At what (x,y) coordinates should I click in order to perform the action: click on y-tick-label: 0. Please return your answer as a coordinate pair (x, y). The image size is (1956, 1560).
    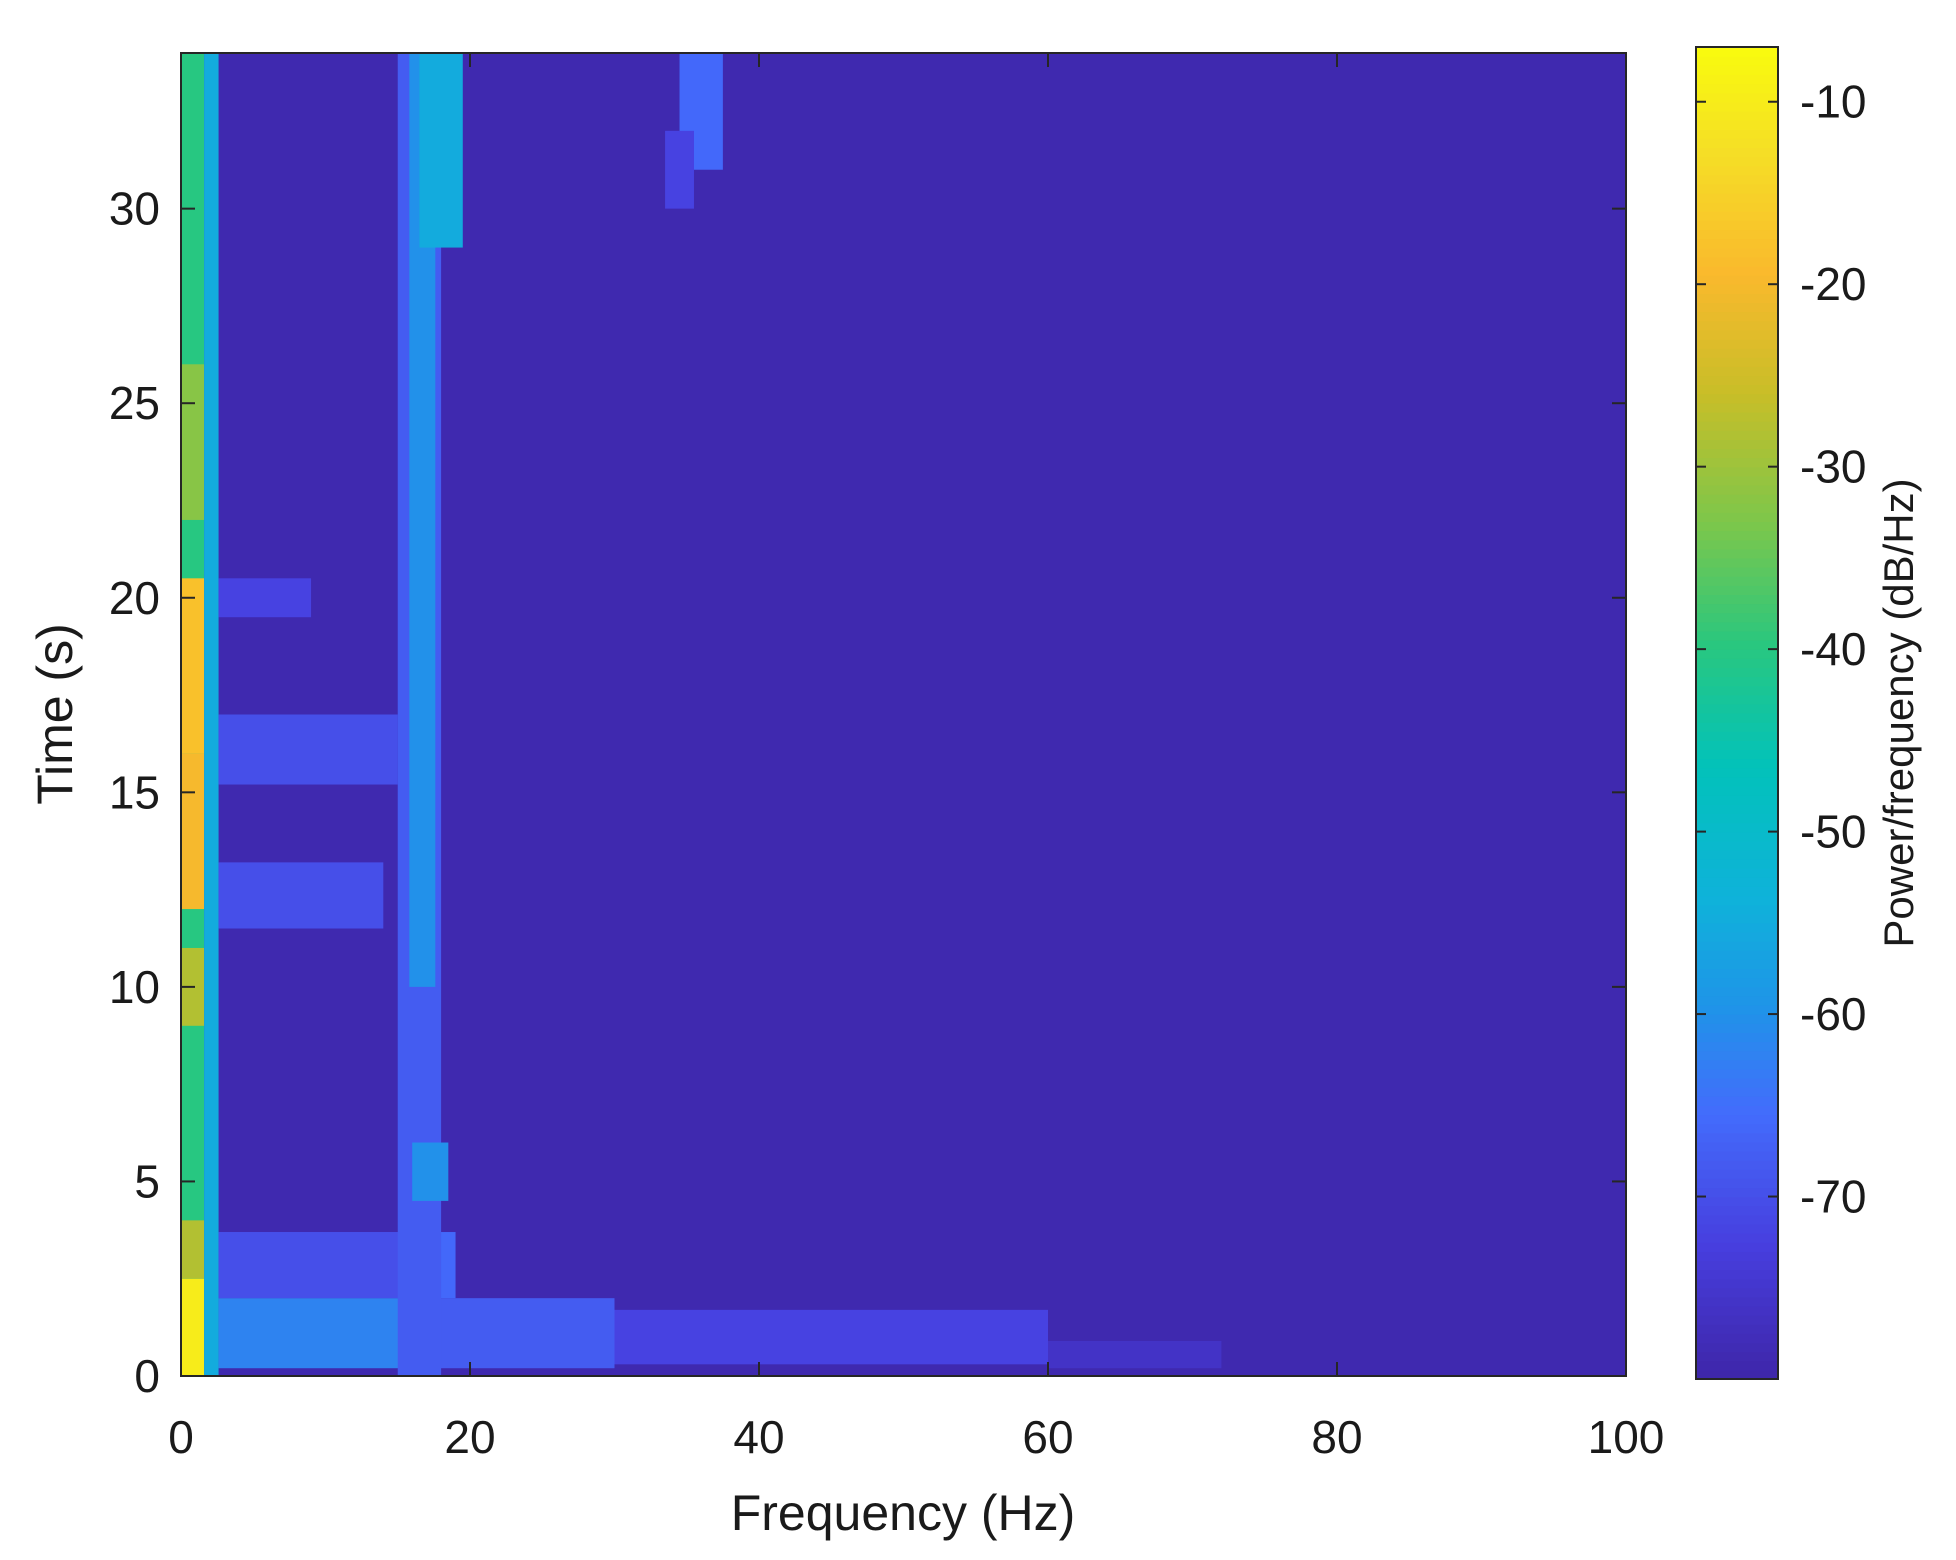
    Looking at the image, I should click on (147, 1376).